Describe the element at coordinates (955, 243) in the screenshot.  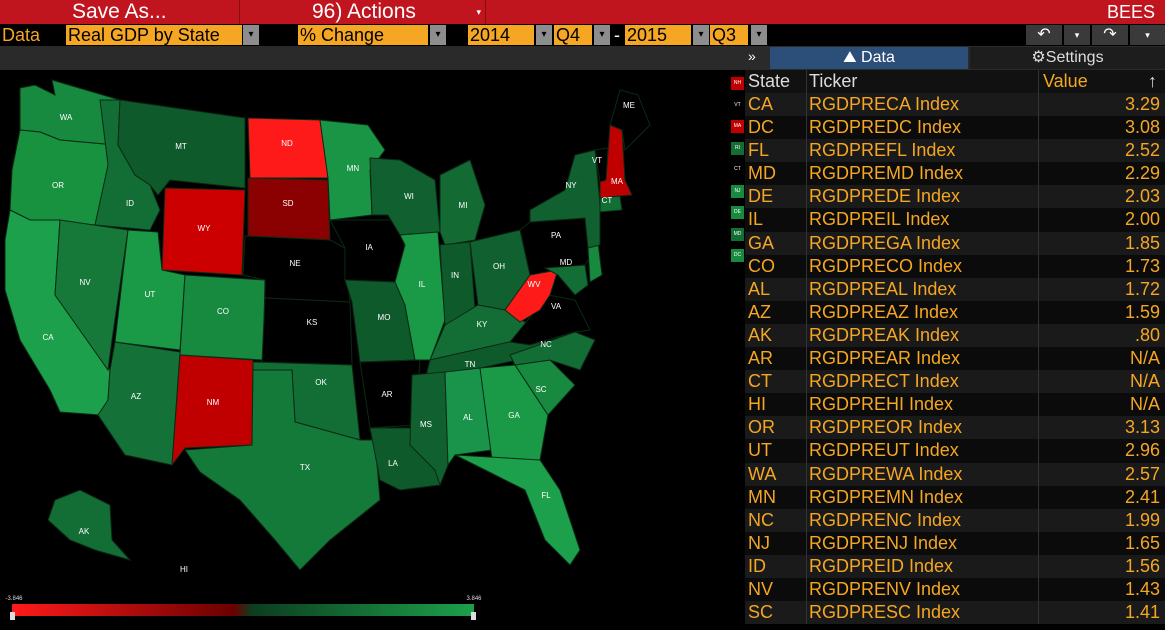
I see `table-row: GA RGDPREGA Index 1.85` at that location.